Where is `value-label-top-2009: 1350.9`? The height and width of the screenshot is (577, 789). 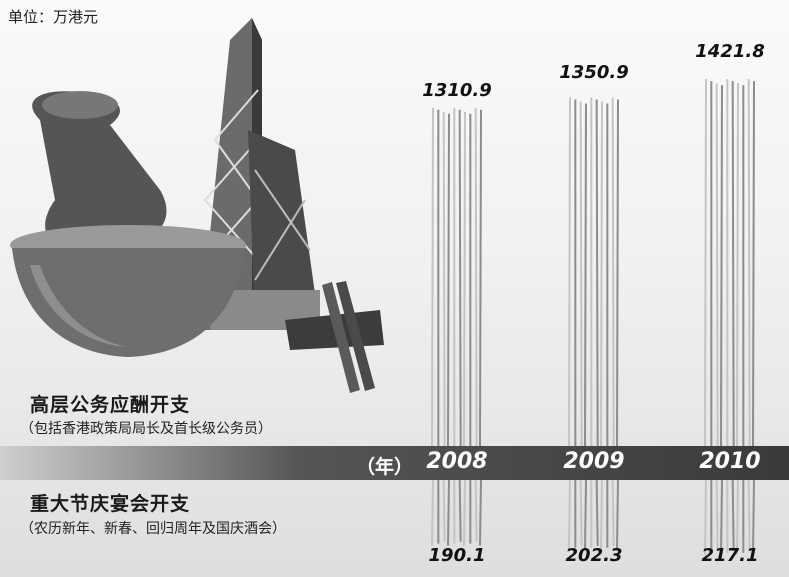
value-label-top-2009: 1350.9 is located at coordinates (594, 72).